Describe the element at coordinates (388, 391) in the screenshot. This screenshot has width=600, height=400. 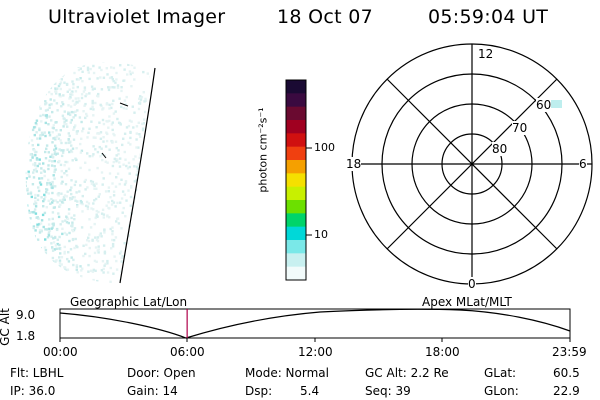
I see `status-seq: Seq: 39` at that location.